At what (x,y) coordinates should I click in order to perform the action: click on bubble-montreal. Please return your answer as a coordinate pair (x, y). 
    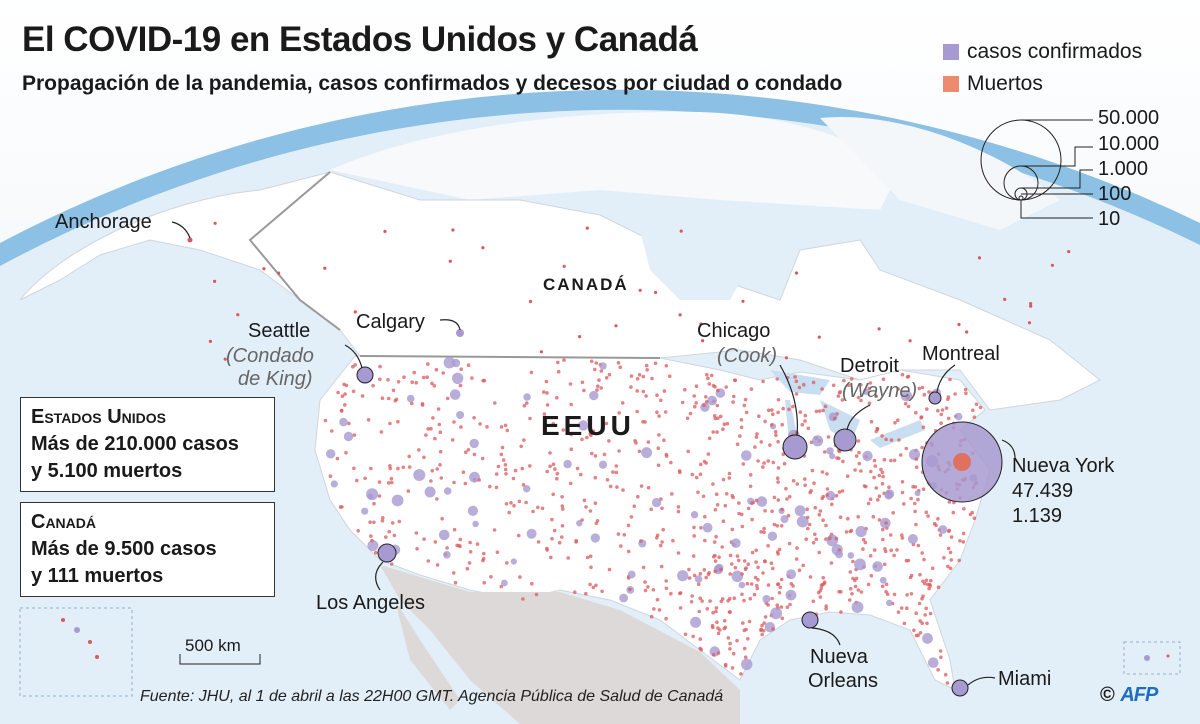
    Looking at the image, I should click on (935, 398).